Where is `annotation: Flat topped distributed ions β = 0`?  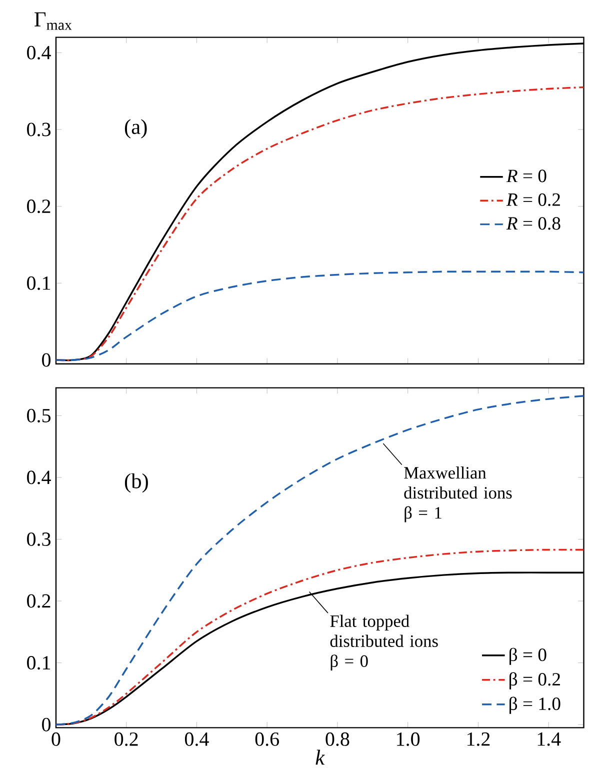 annotation: Flat topped distributed ions β = 0 is located at coordinates (384, 642).